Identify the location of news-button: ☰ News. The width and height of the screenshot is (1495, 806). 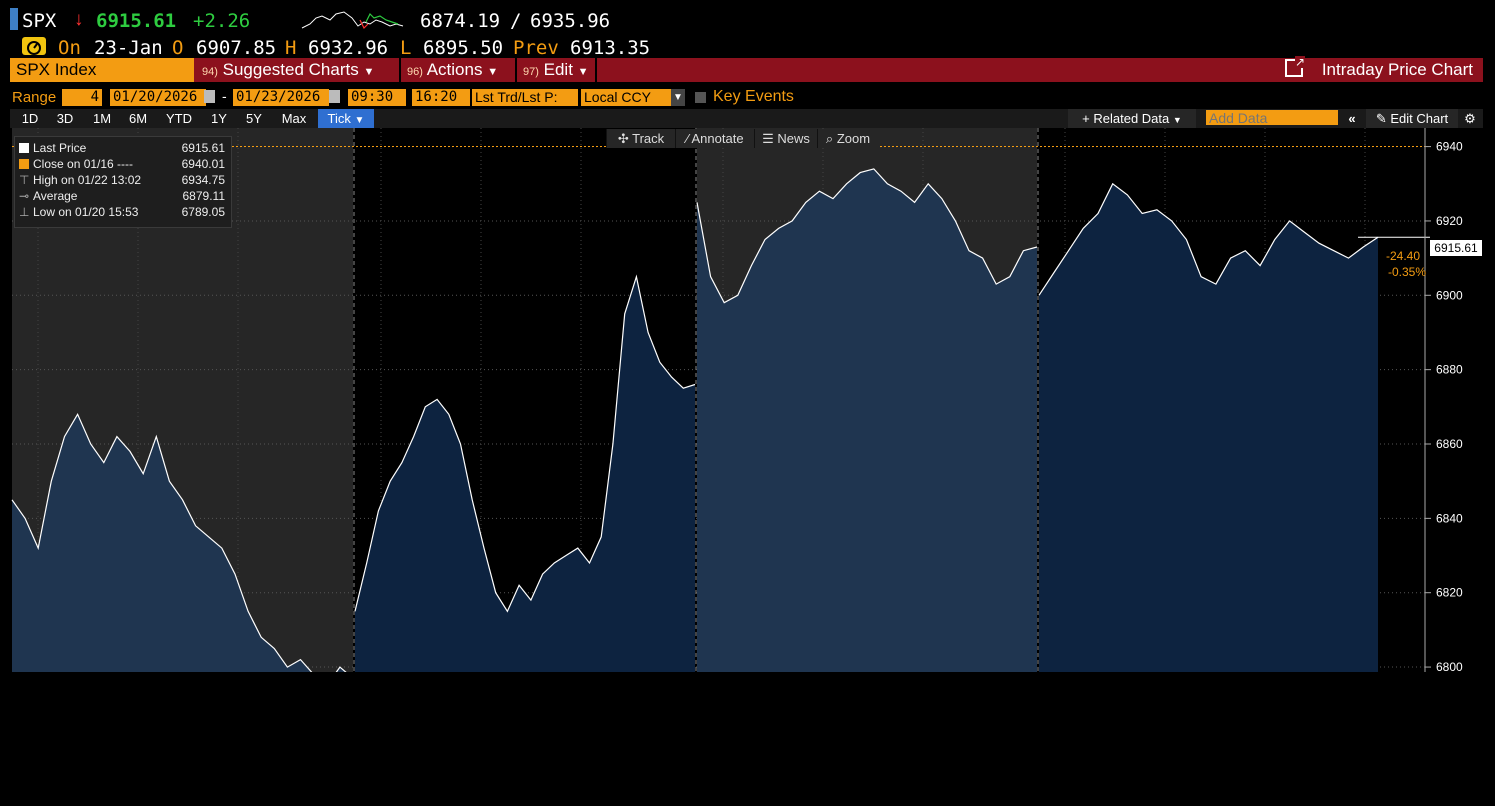
(785, 138).